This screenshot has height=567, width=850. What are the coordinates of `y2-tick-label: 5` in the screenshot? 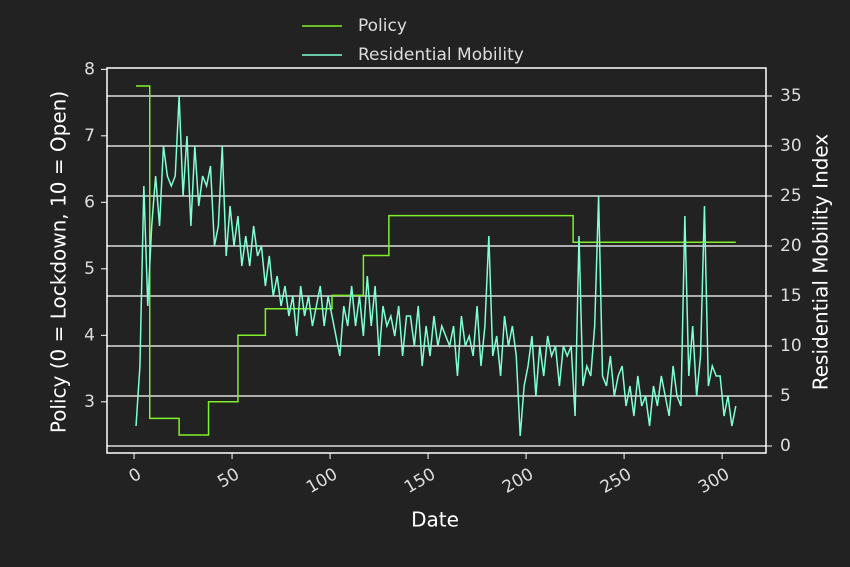 It's located at (785, 396).